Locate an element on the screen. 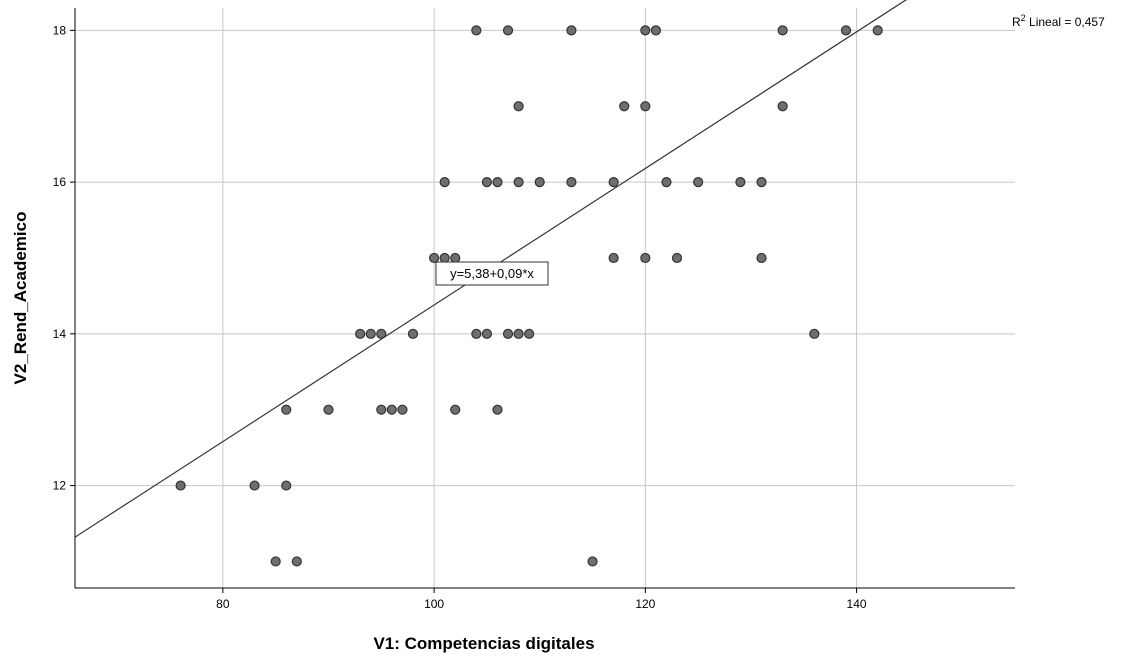 Image resolution: width=1133 pixels, height=659 pixels. equation-label: y=5,38+0,09*x is located at coordinates (492, 273).